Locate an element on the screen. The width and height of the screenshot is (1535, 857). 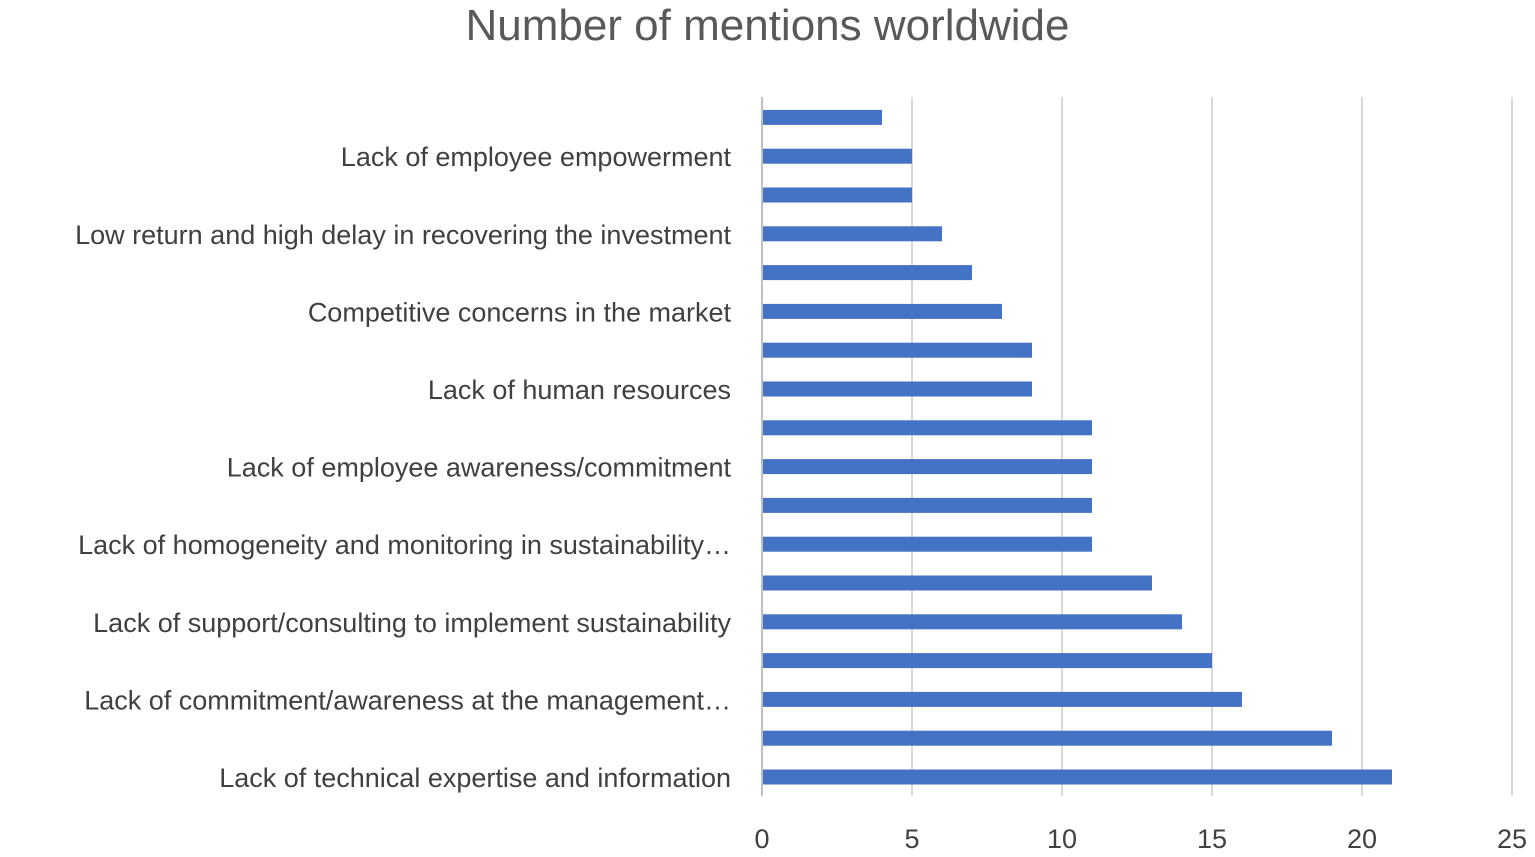
x-tick-label: 10 is located at coordinates (1062, 839).